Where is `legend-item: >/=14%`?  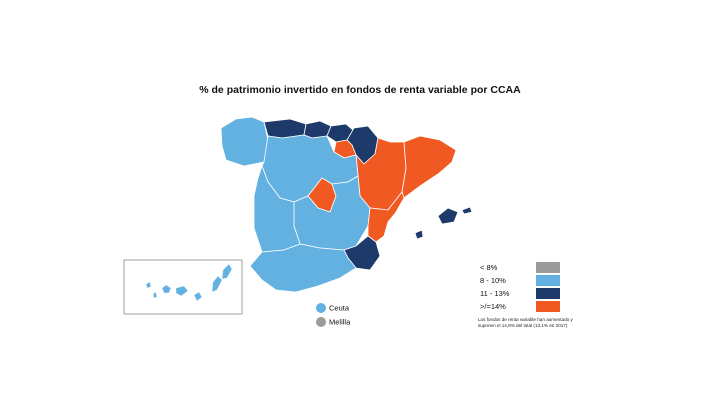
legend-item: >/=14% is located at coordinates (553, 307).